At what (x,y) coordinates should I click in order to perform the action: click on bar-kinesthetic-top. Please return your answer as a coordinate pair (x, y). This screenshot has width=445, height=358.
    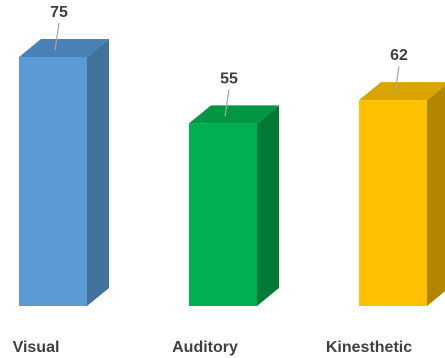
    Looking at the image, I should click on (402, 91).